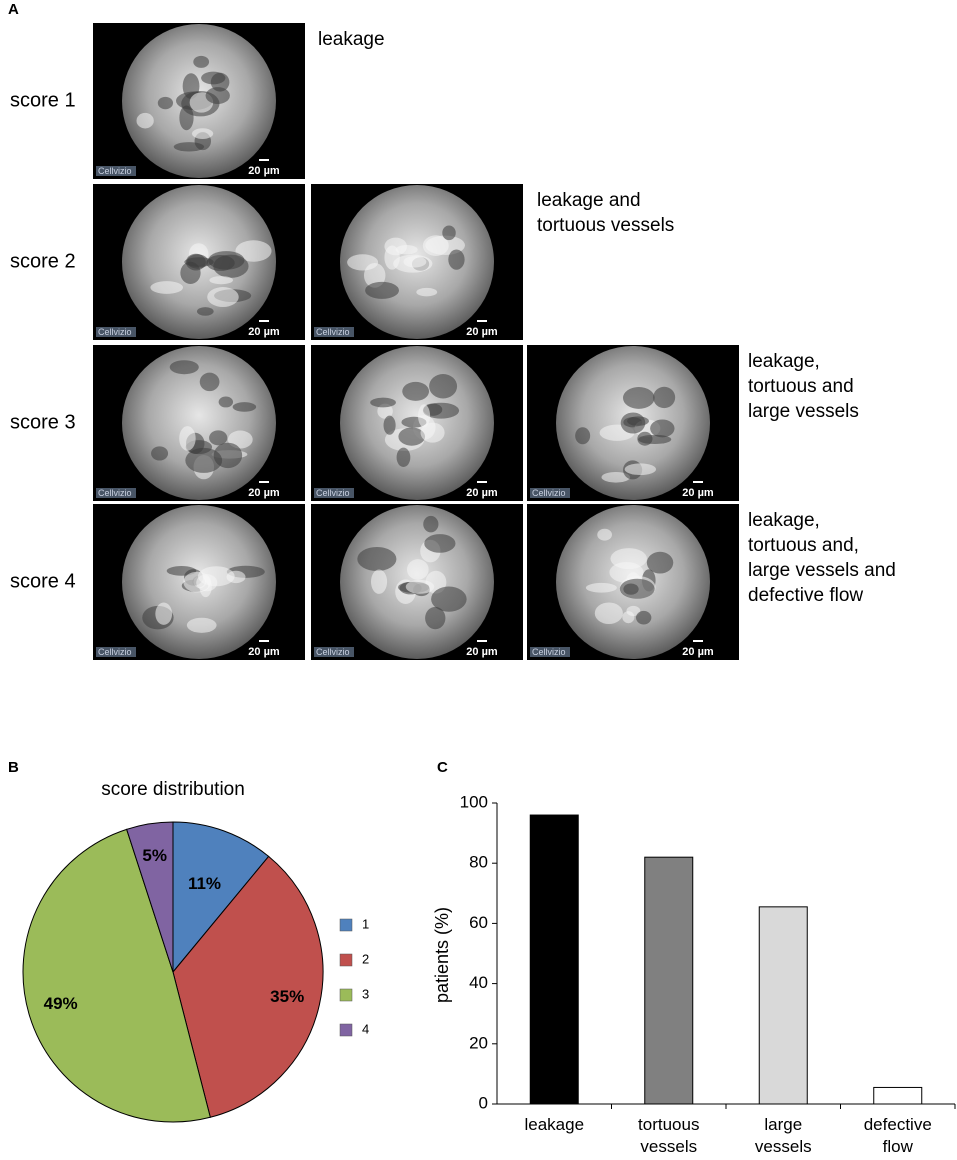  I want to click on data-label: 49%, so click(61, 1003).